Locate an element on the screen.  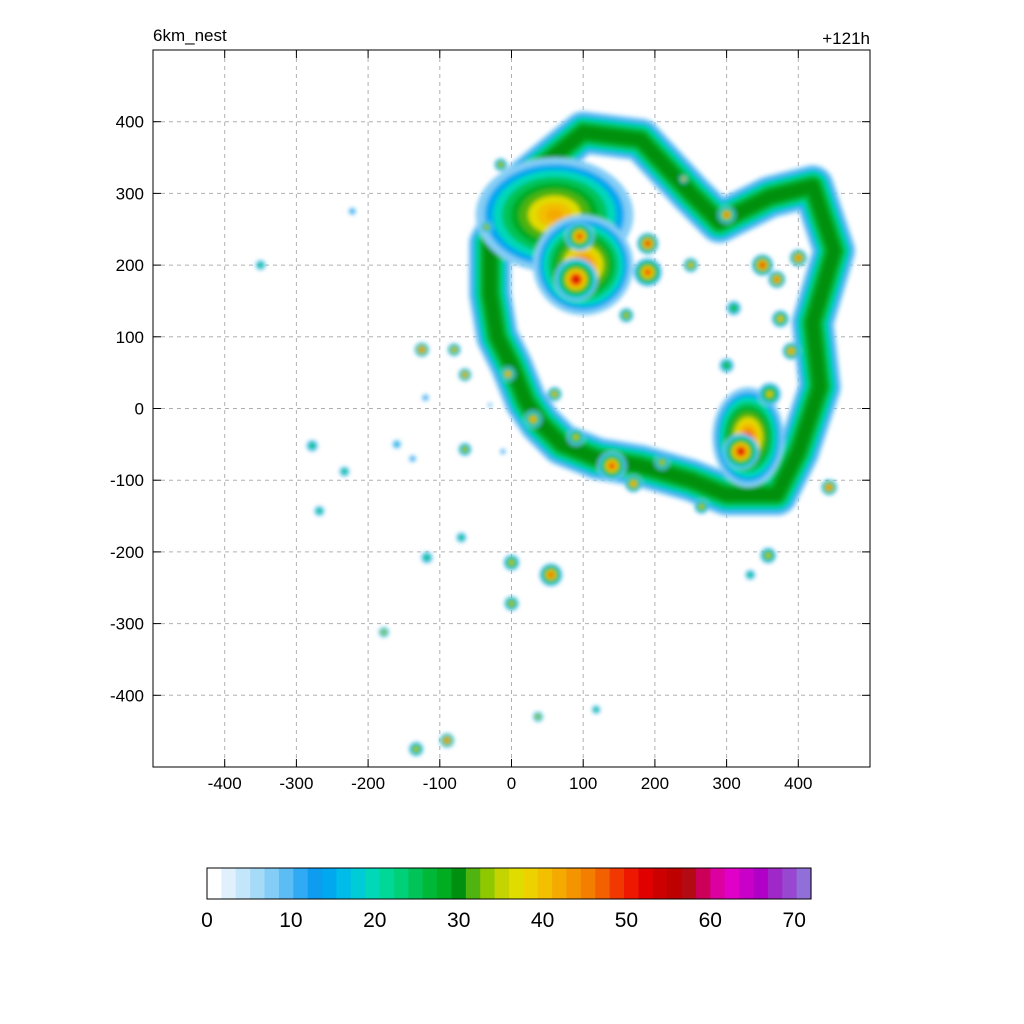
chart-title: 6km_nest is located at coordinates (190, 35).